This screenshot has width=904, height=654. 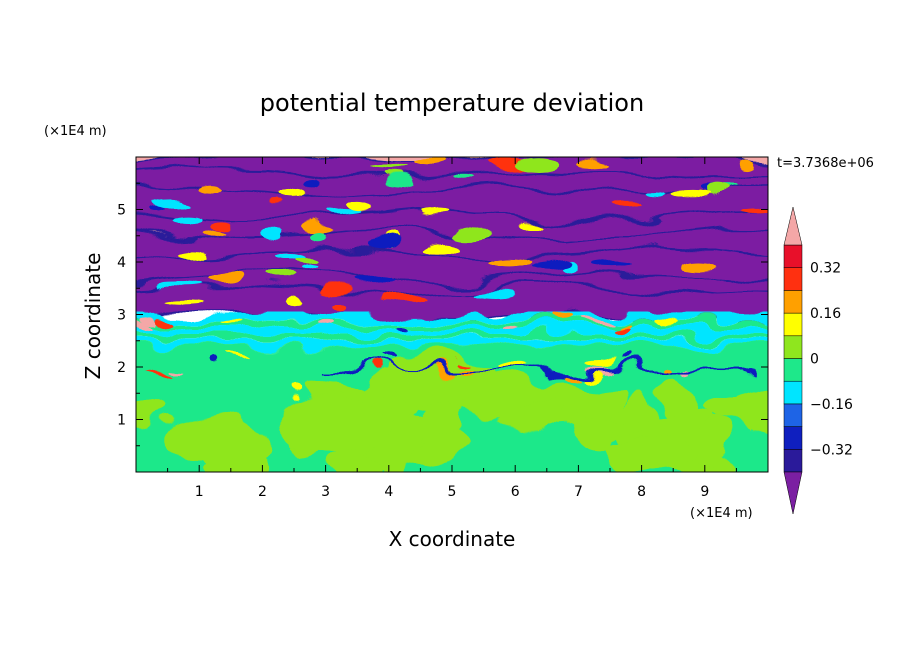 I want to click on x-tick-label-3: 3, so click(x=325, y=492).